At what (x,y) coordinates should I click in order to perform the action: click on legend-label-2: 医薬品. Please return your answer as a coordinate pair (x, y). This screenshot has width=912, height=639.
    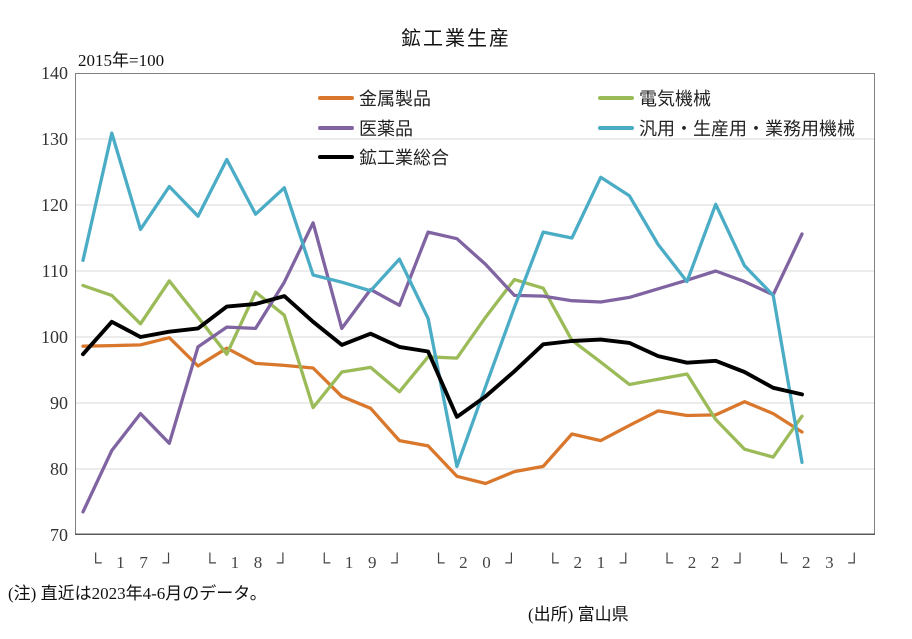
    Looking at the image, I should click on (386, 129).